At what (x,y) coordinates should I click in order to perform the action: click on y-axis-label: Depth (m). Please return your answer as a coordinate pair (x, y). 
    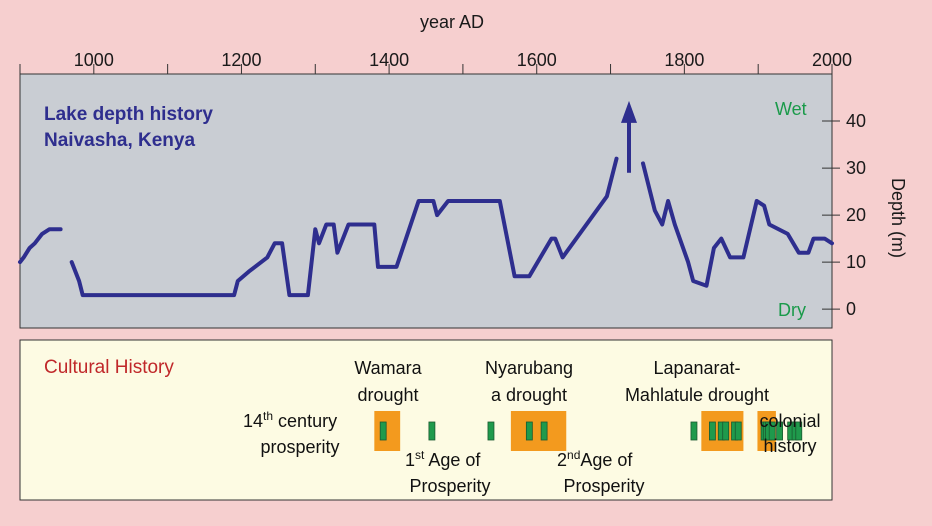
    Looking at the image, I should click on (898, 218).